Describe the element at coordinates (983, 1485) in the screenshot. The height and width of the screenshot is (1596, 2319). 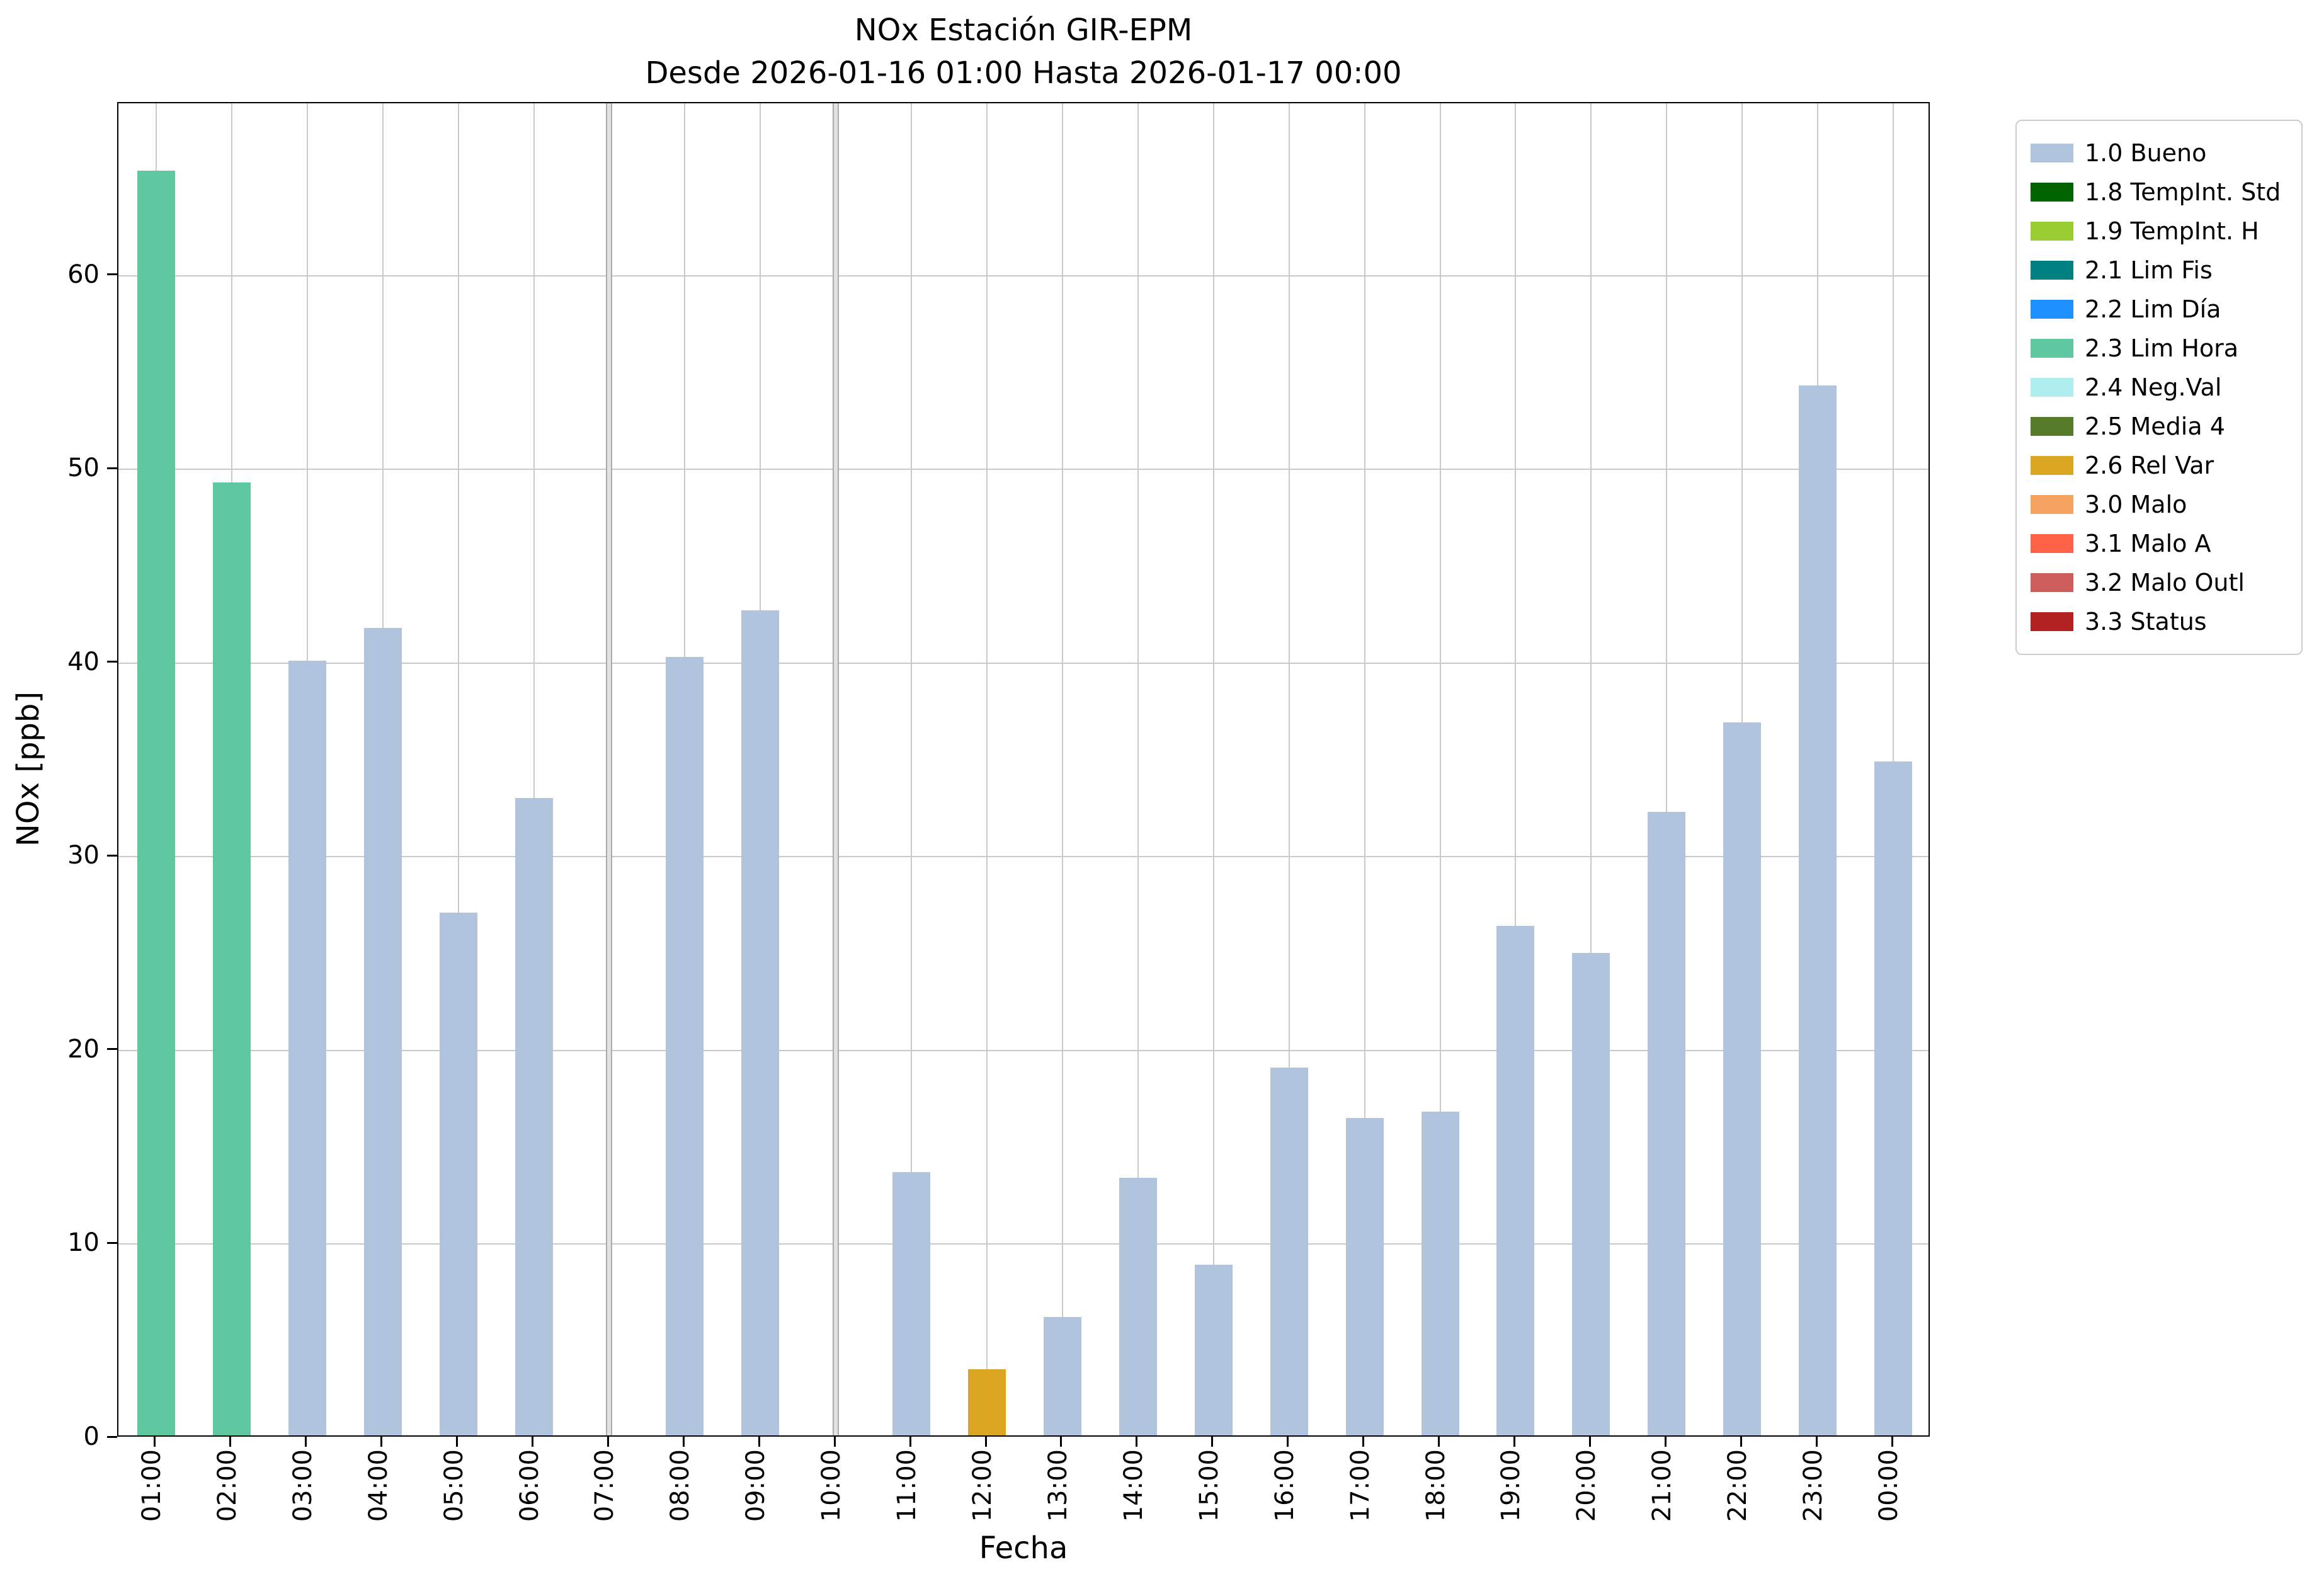
I see `x-tick-label: 12:00` at that location.